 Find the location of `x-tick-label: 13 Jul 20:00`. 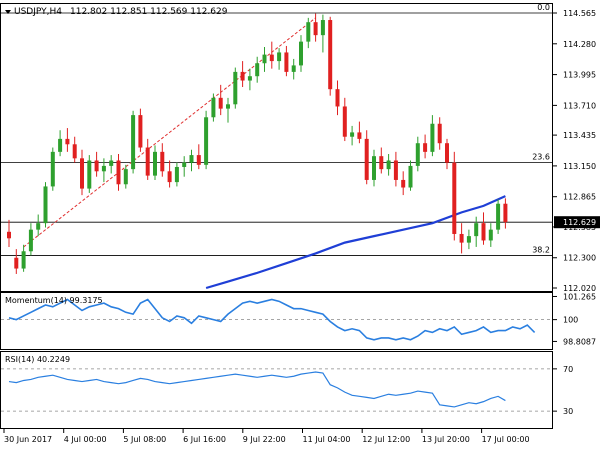

x-tick-label: 13 Jul 20:00 is located at coordinates (446, 439).